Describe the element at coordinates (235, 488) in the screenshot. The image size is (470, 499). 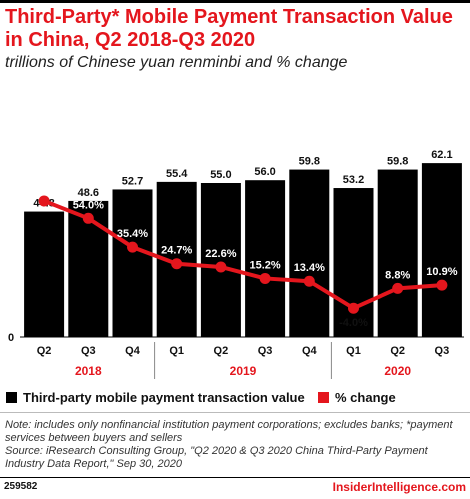
I see `footer: 259582 InsiderIntelligence.com` at that location.